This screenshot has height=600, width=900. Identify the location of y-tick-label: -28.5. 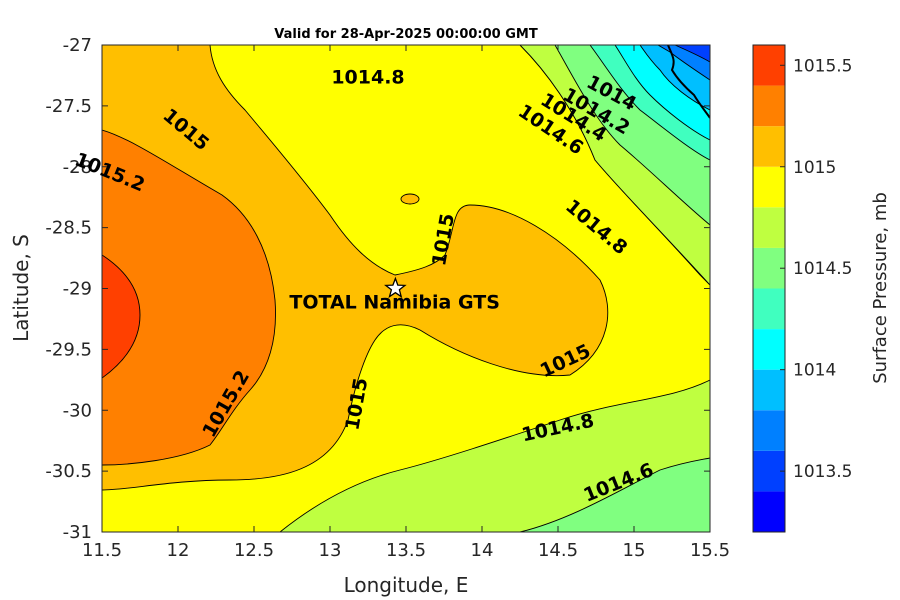
(68, 228).